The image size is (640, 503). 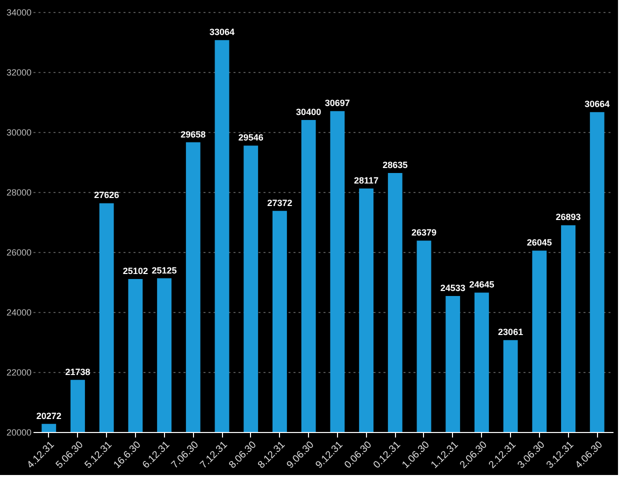 What do you see at coordinates (539, 243) in the screenshot?
I see `data-label: 26045` at bounding box center [539, 243].